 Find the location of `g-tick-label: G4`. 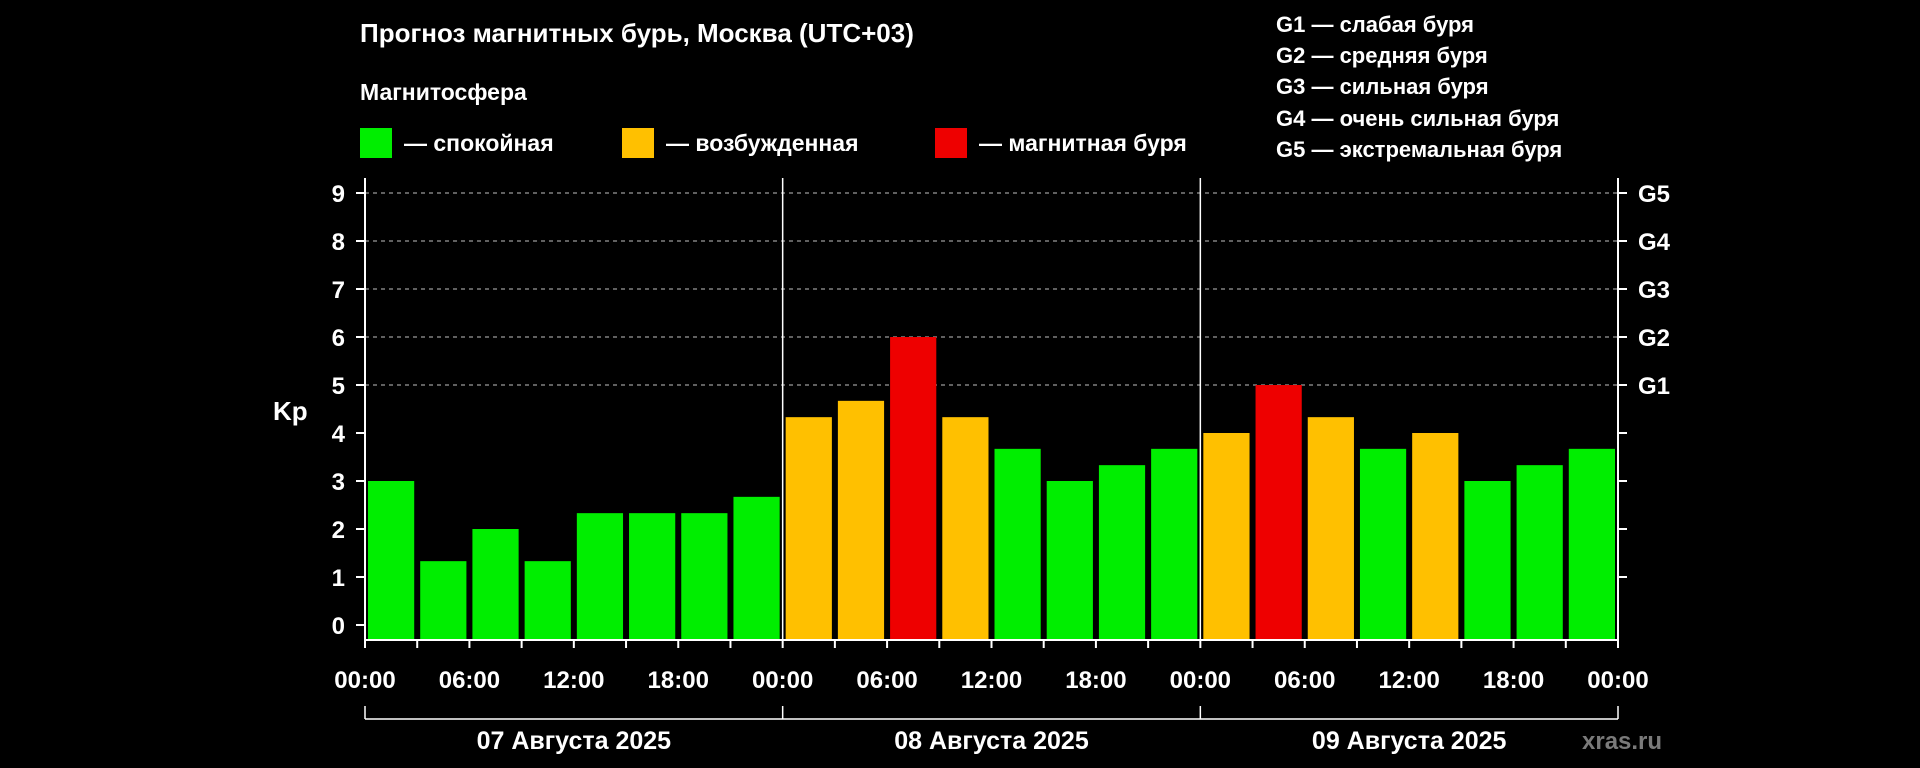

g-tick-label: G4 is located at coordinates (1654, 242).